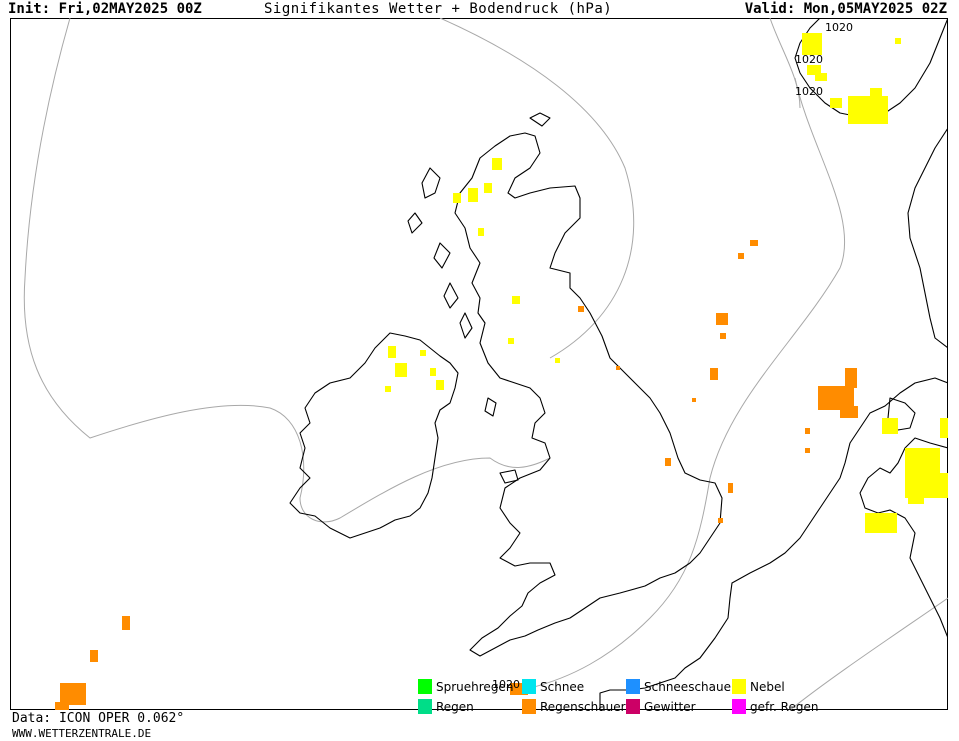  Describe the element at coordinates (475, 687) in the screenshot. I see `legend-label: Spruehregen` at that location.